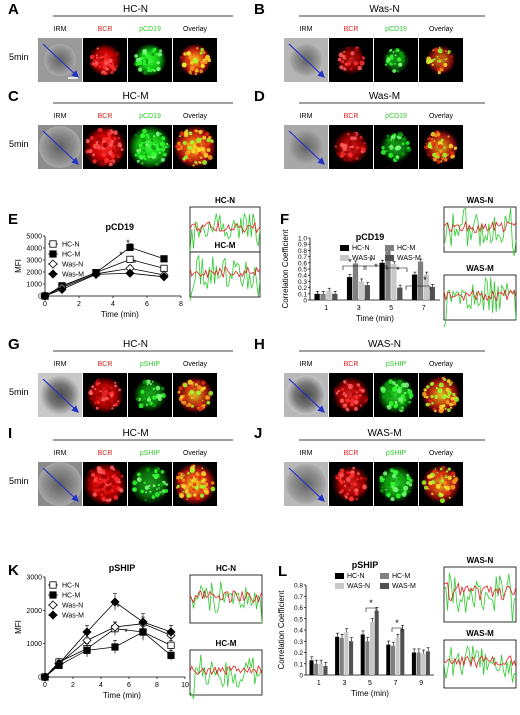 The width and height of the screenshot is (520, 715). Describe the element at coordinates (105, 364) in the screenshot. I see `col-label: BCR` at that location.